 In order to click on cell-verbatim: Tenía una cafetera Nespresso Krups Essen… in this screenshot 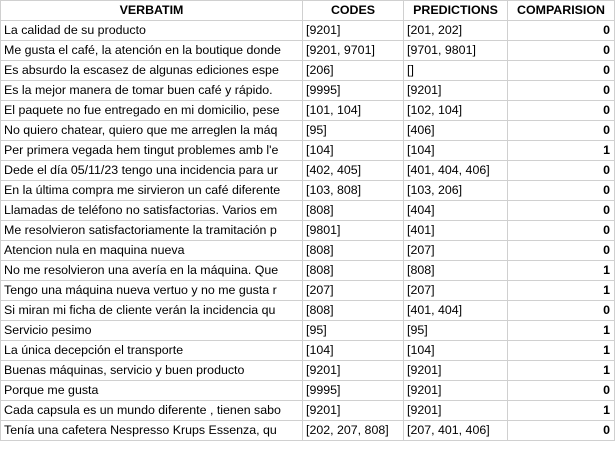, I will do `click(151, 430)`.